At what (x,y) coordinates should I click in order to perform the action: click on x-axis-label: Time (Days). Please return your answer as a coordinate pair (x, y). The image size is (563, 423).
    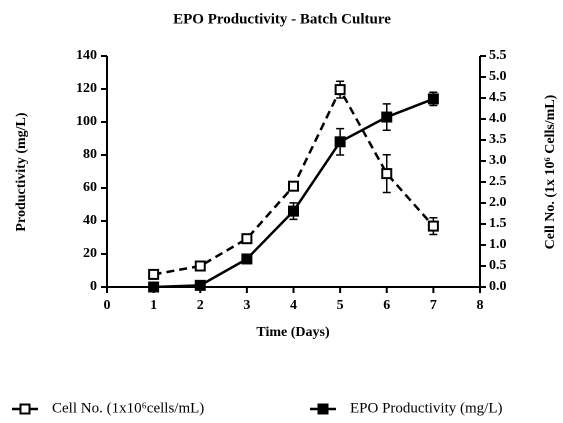
    Looking at the image, I should click on (293, 332).